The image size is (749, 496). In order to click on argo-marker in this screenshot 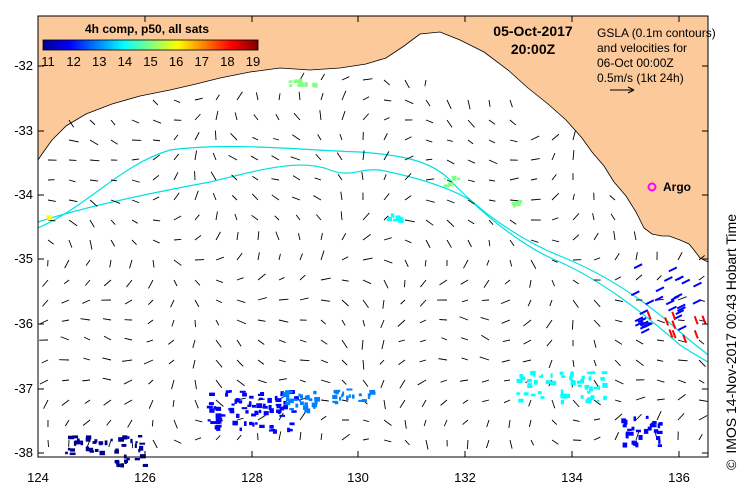, I will do `click(652, 187)`.